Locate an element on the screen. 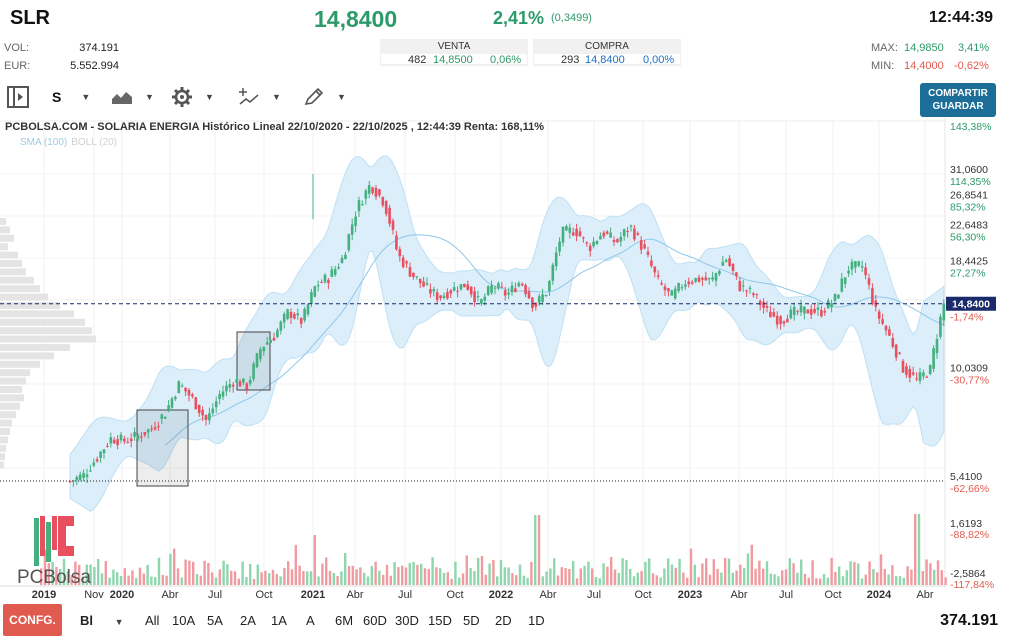 The width and height of the screenshot is (1011, 643). profile-bar is located at coordinates (3, 221).